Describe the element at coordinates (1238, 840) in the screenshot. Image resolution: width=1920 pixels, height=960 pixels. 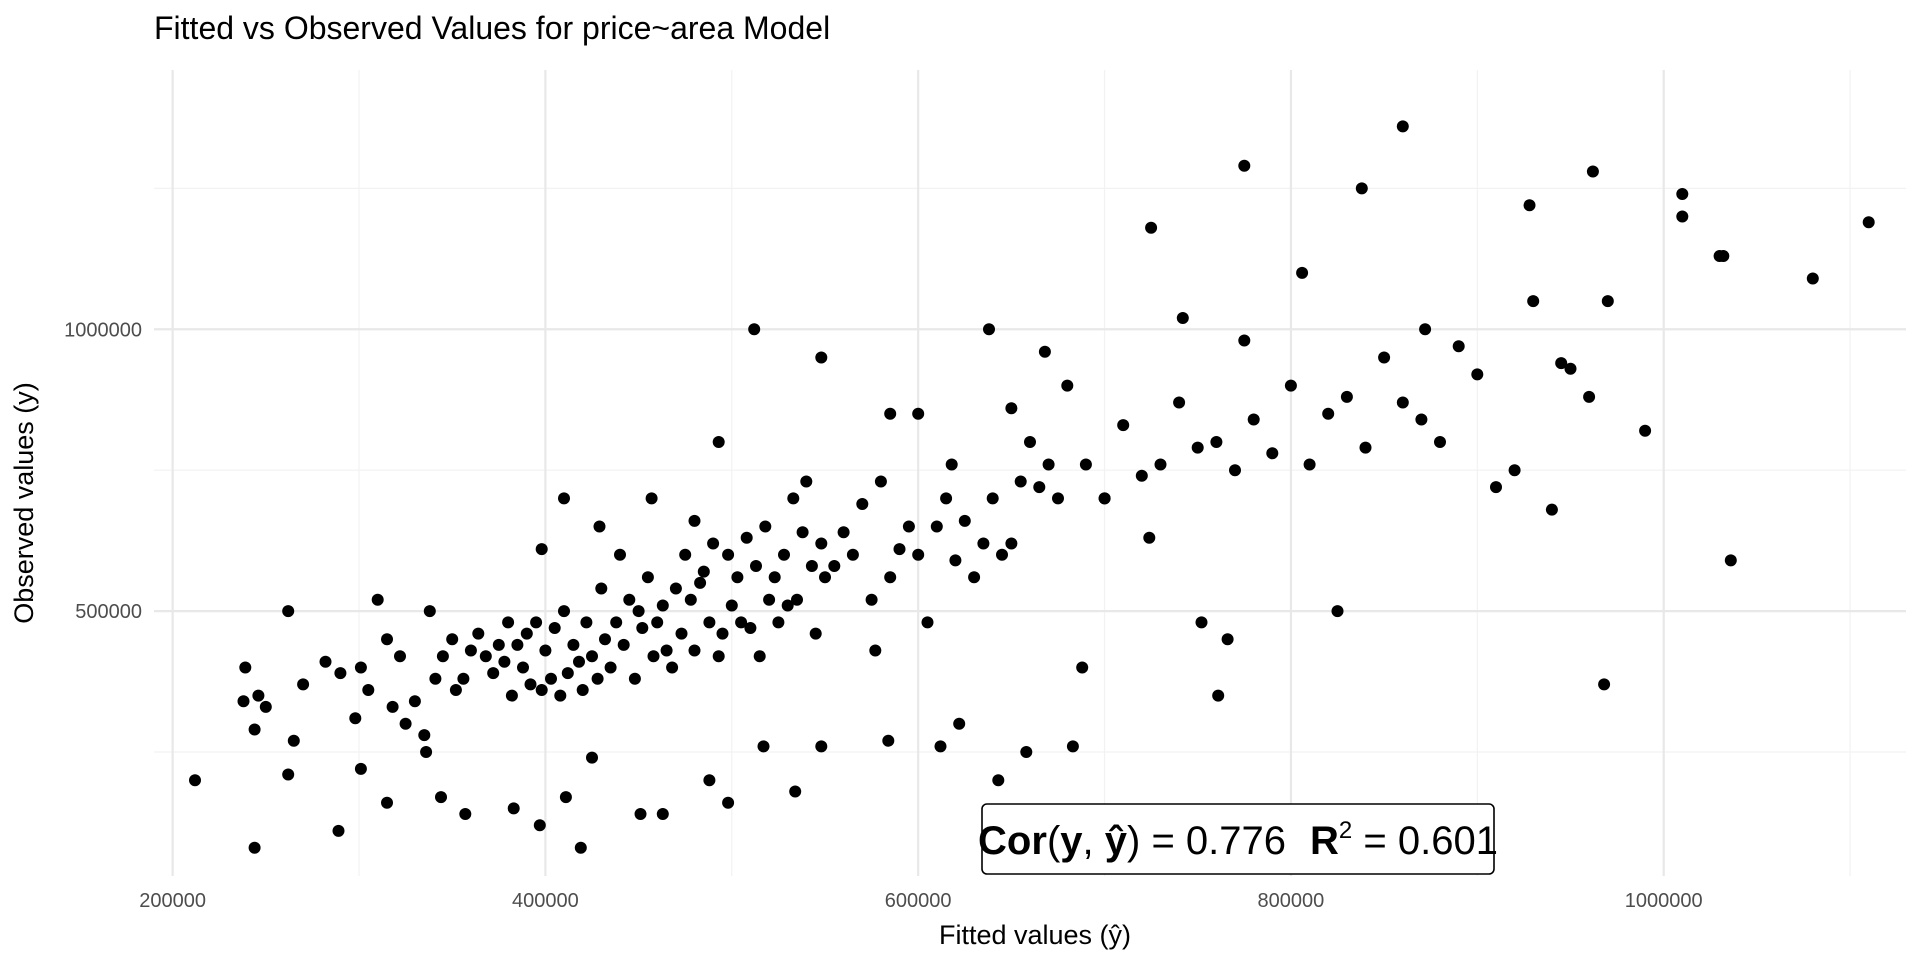
I see `annotation-text: Cor(y, ŷ) = 0.776 R2 = 0.601` at that location.